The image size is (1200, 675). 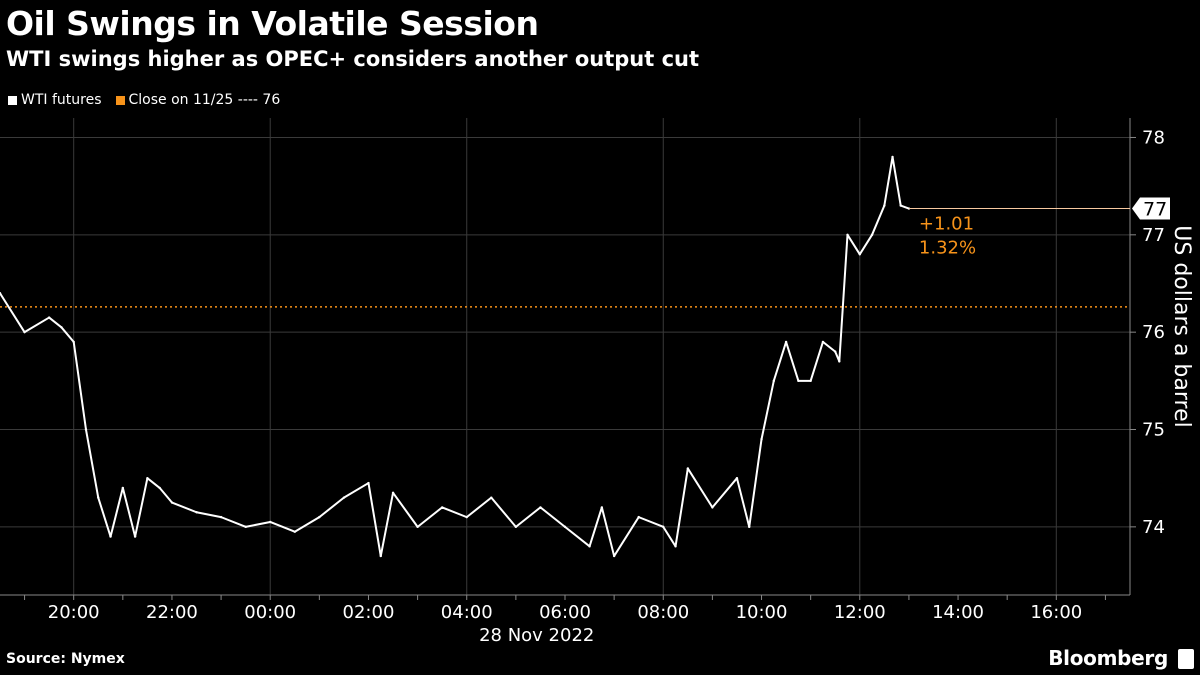 I want to click on brand-logo: Bloomberg, so click(x=1108, y=658).